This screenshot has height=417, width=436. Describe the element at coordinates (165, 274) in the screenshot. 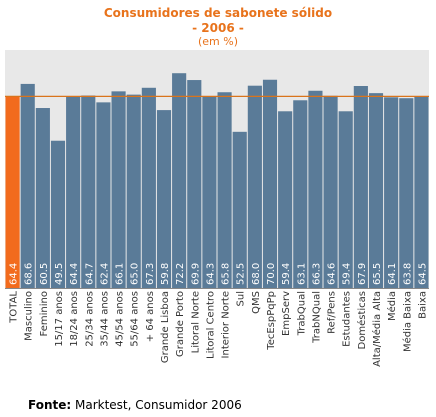

I see `bar-value-label: 59.8` at that location.